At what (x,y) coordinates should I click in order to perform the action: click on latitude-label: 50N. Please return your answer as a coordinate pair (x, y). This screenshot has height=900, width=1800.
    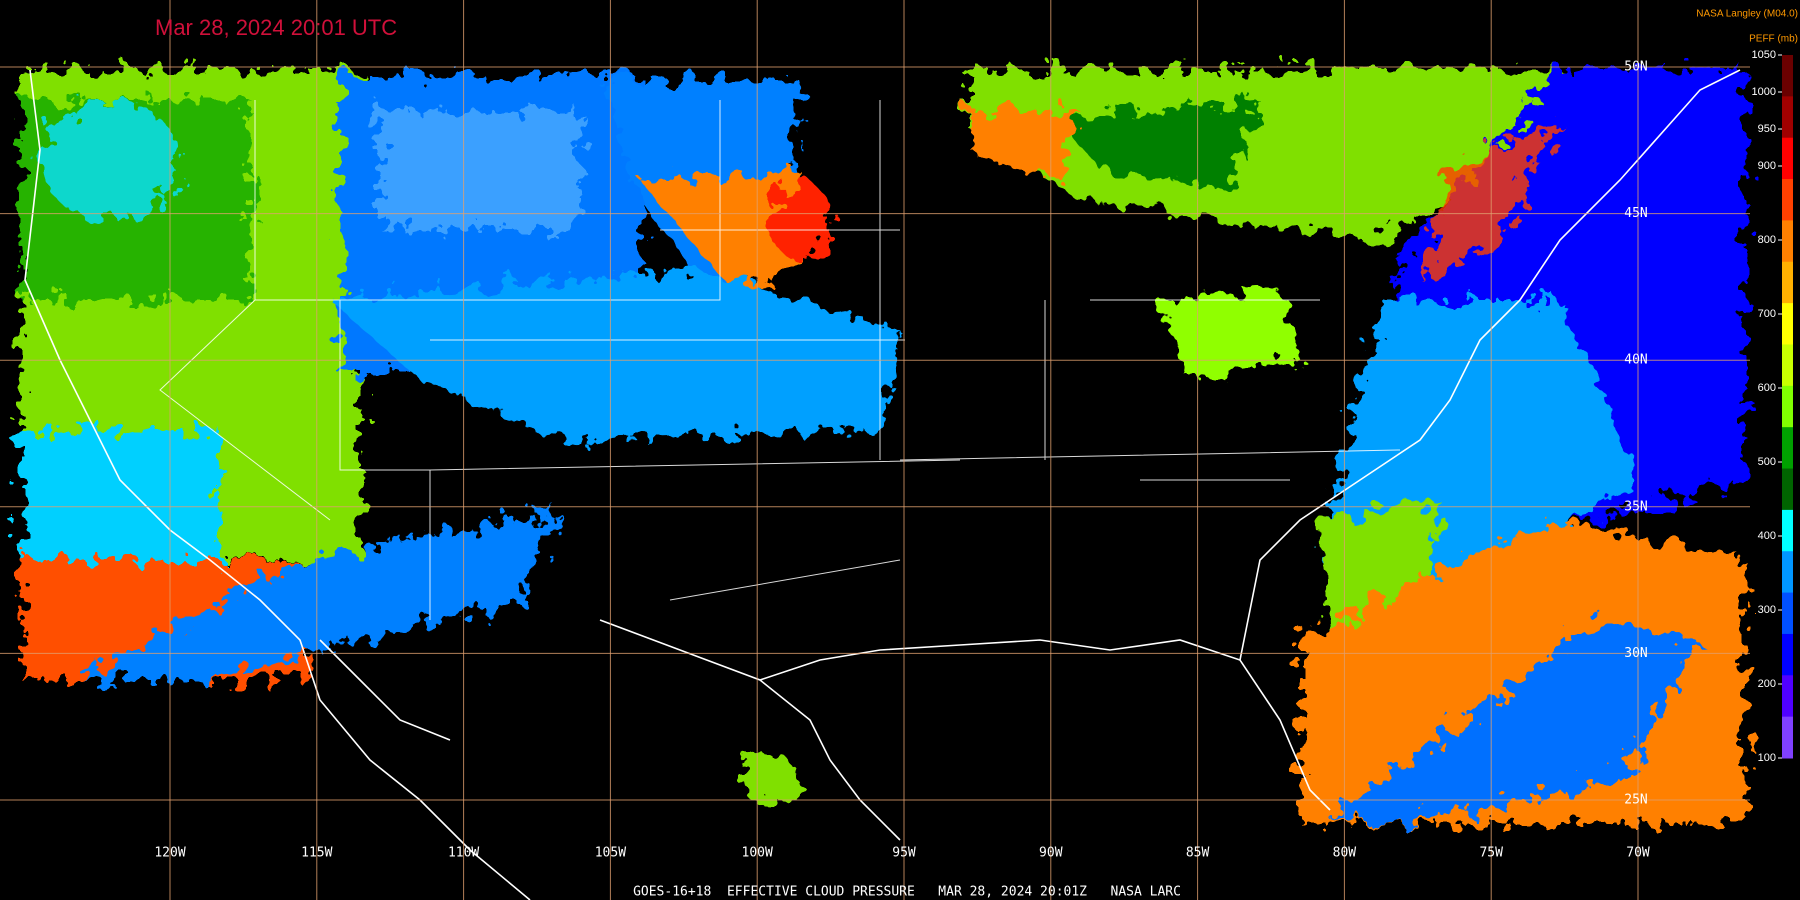
    Looking at the image, I should click on (1635, 67).